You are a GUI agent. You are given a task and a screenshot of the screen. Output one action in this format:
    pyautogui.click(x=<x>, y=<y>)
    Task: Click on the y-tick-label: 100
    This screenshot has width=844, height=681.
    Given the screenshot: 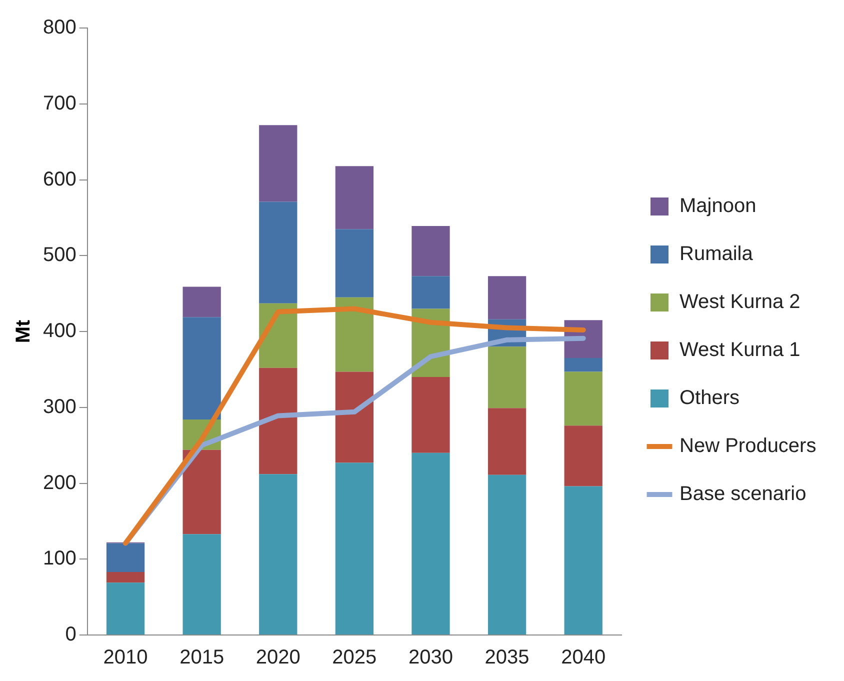 What is the action you would take?
    pyautogui.click(x=59, y=559)
    